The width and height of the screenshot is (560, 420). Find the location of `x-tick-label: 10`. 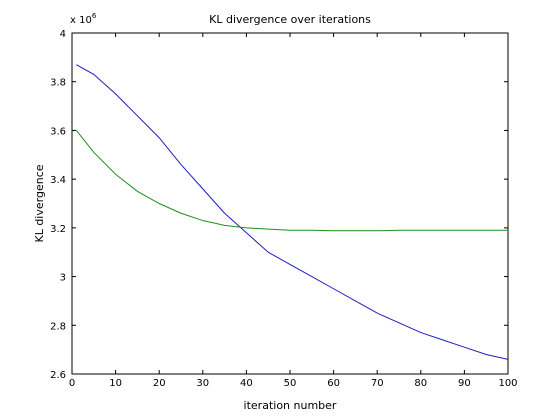

x-tick-label: 10 is located at coordinates (115, 383).